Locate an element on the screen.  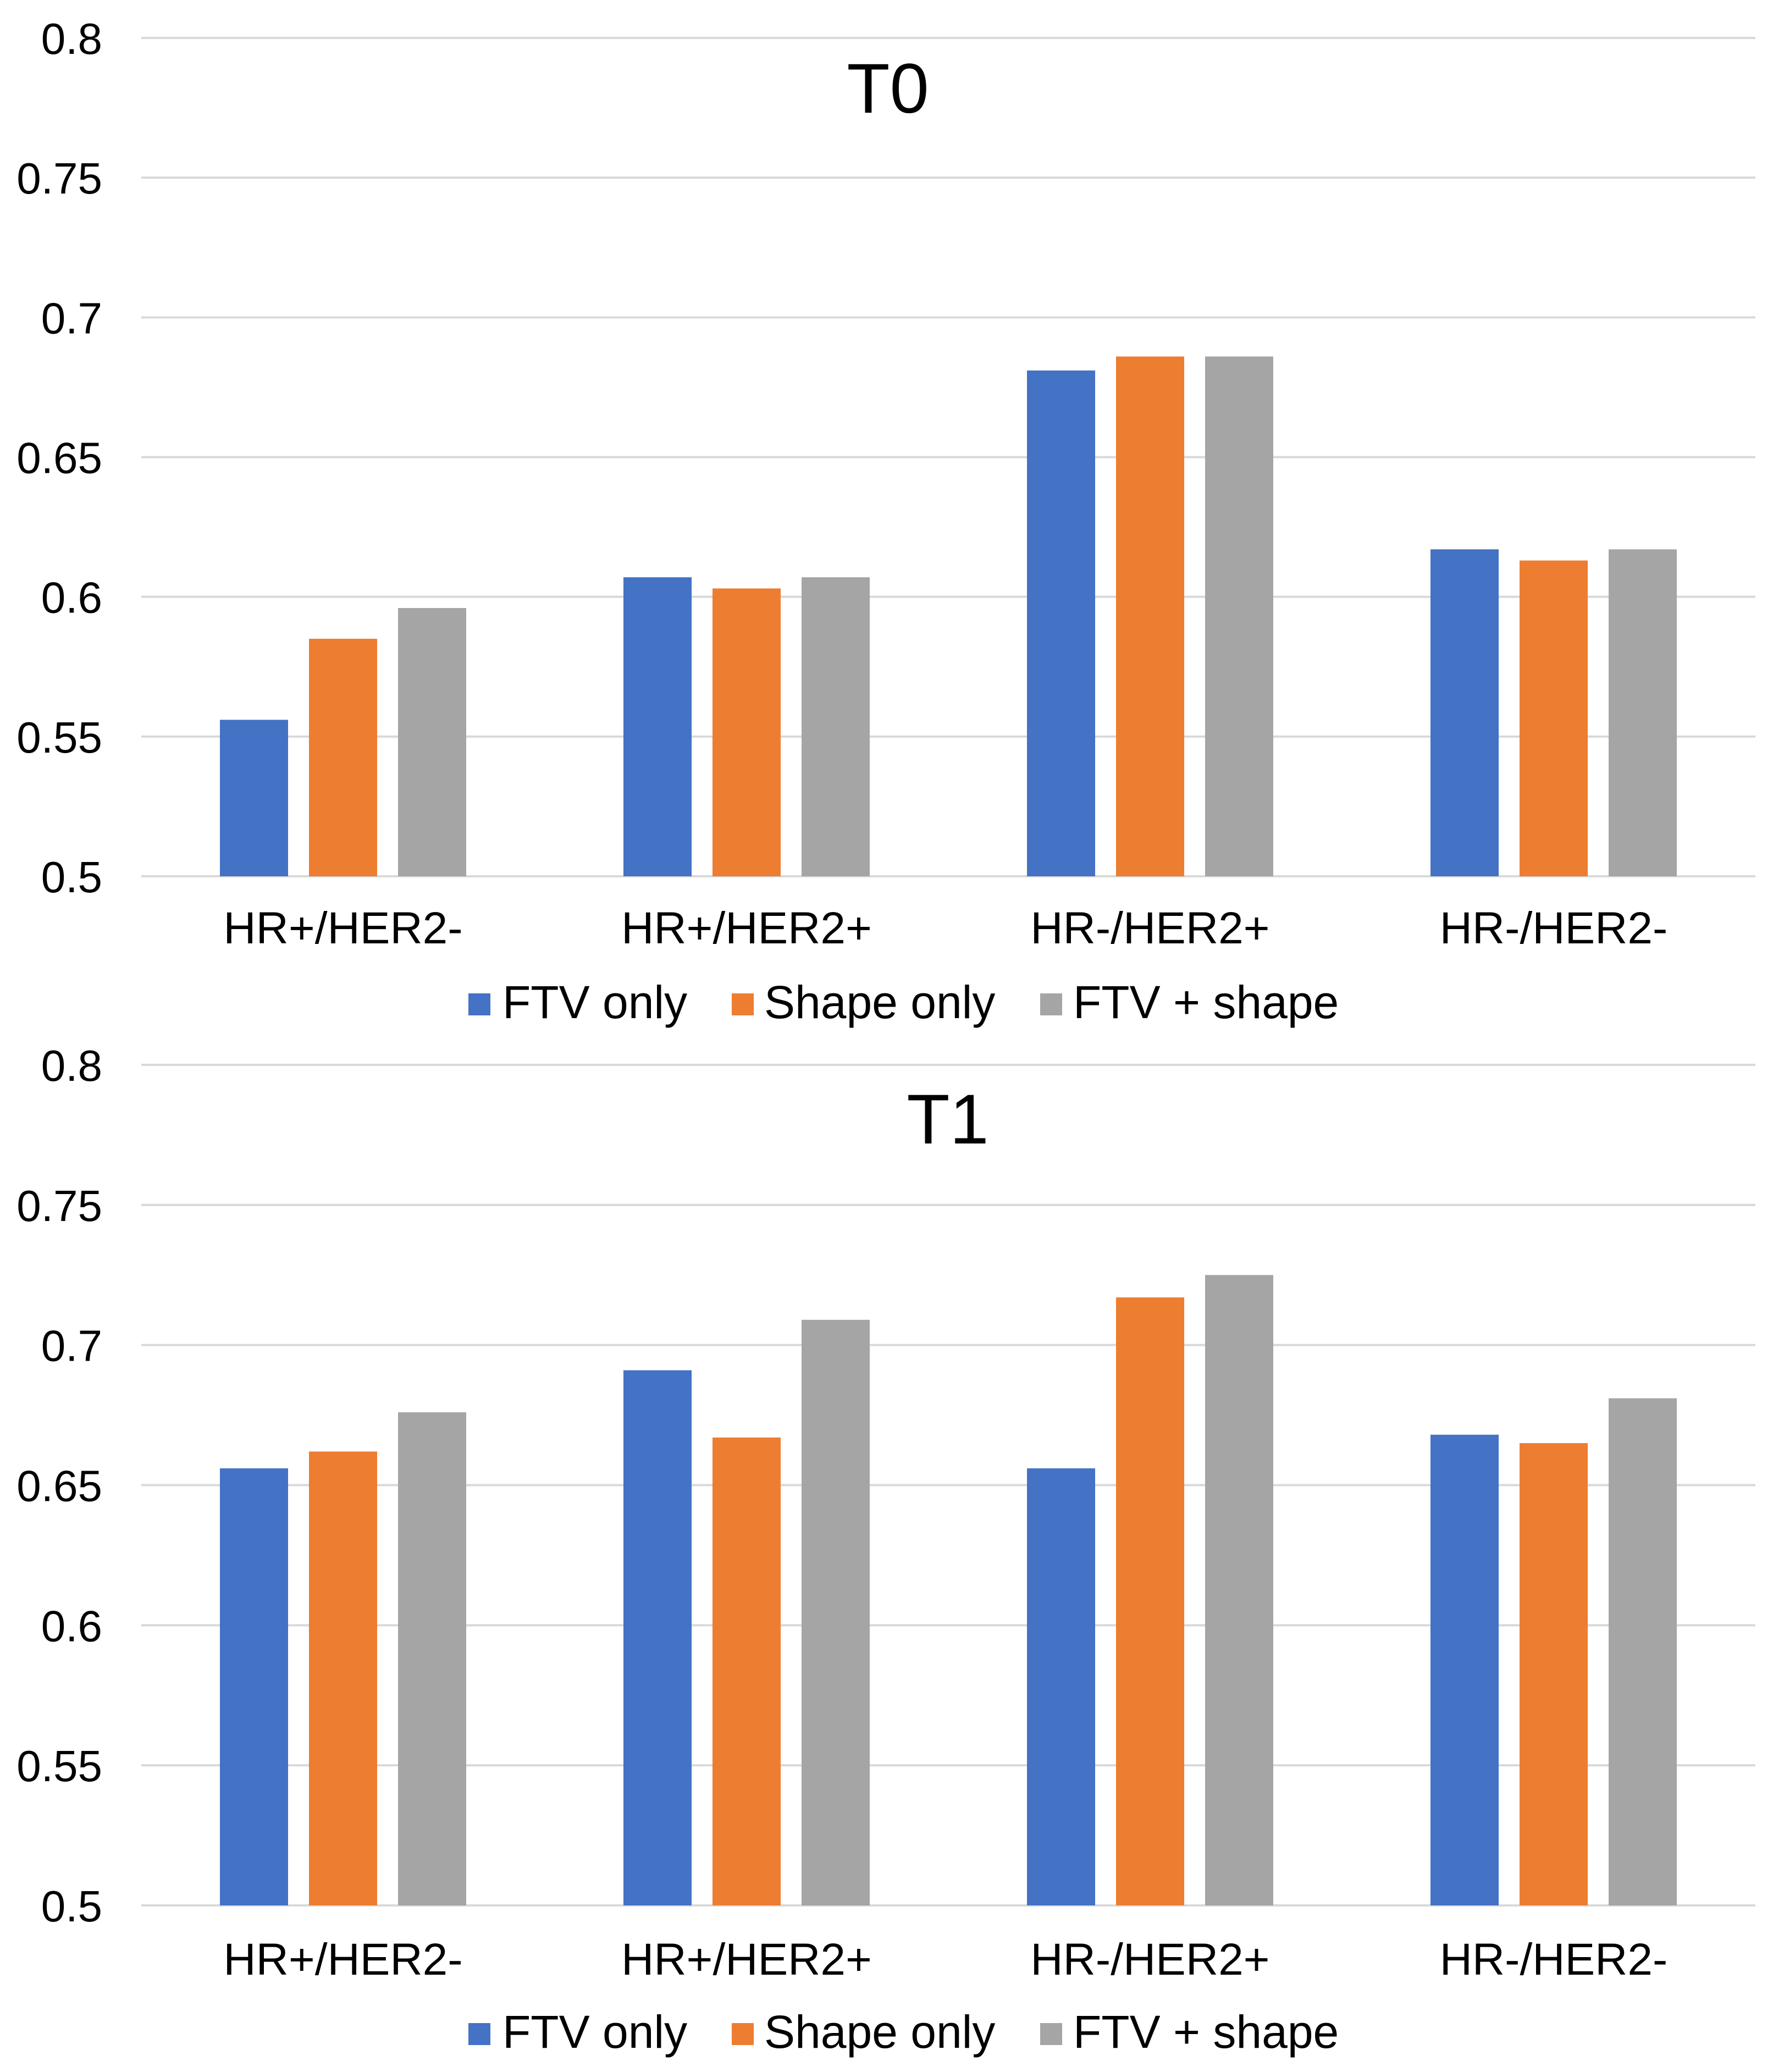
chart-title: T0 is located at coordinates (888, 88).